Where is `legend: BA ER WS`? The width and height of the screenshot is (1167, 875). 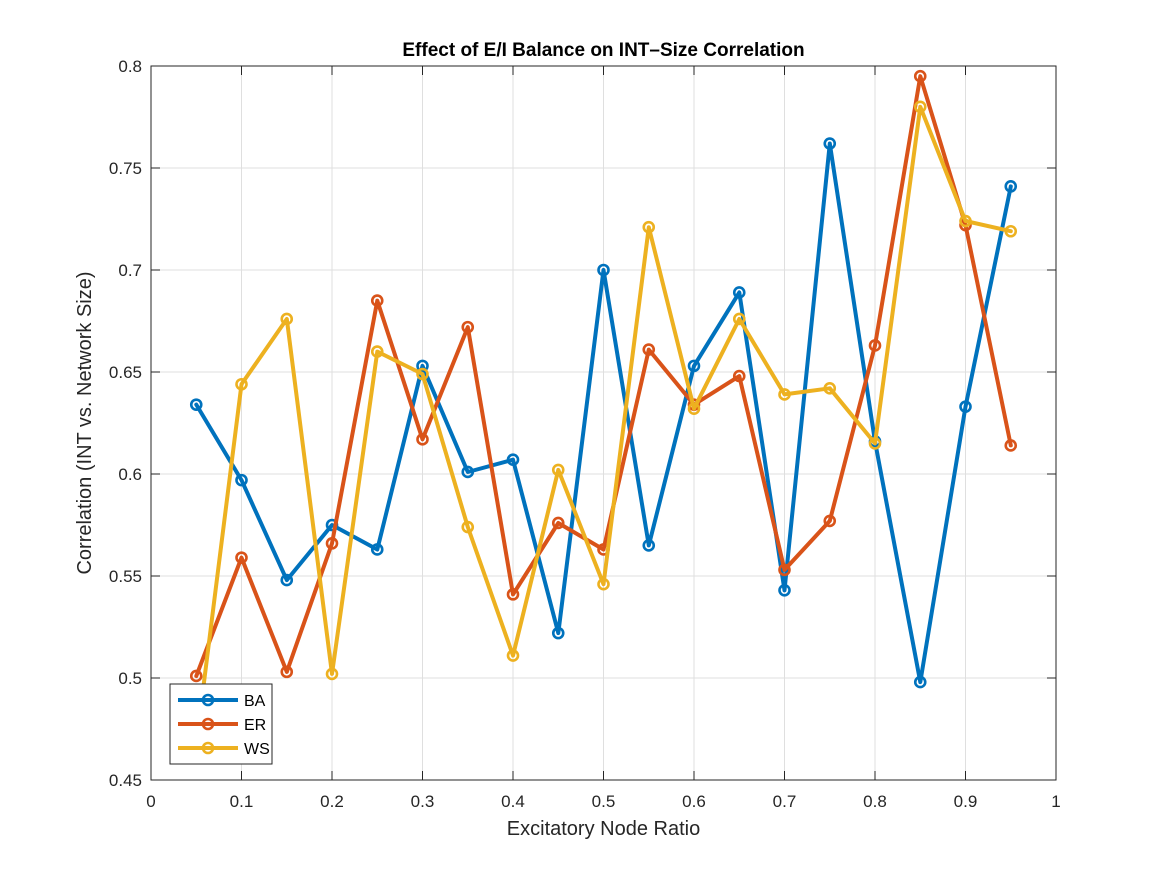
legend: BA ER WS is located at coordinates (221, 724).